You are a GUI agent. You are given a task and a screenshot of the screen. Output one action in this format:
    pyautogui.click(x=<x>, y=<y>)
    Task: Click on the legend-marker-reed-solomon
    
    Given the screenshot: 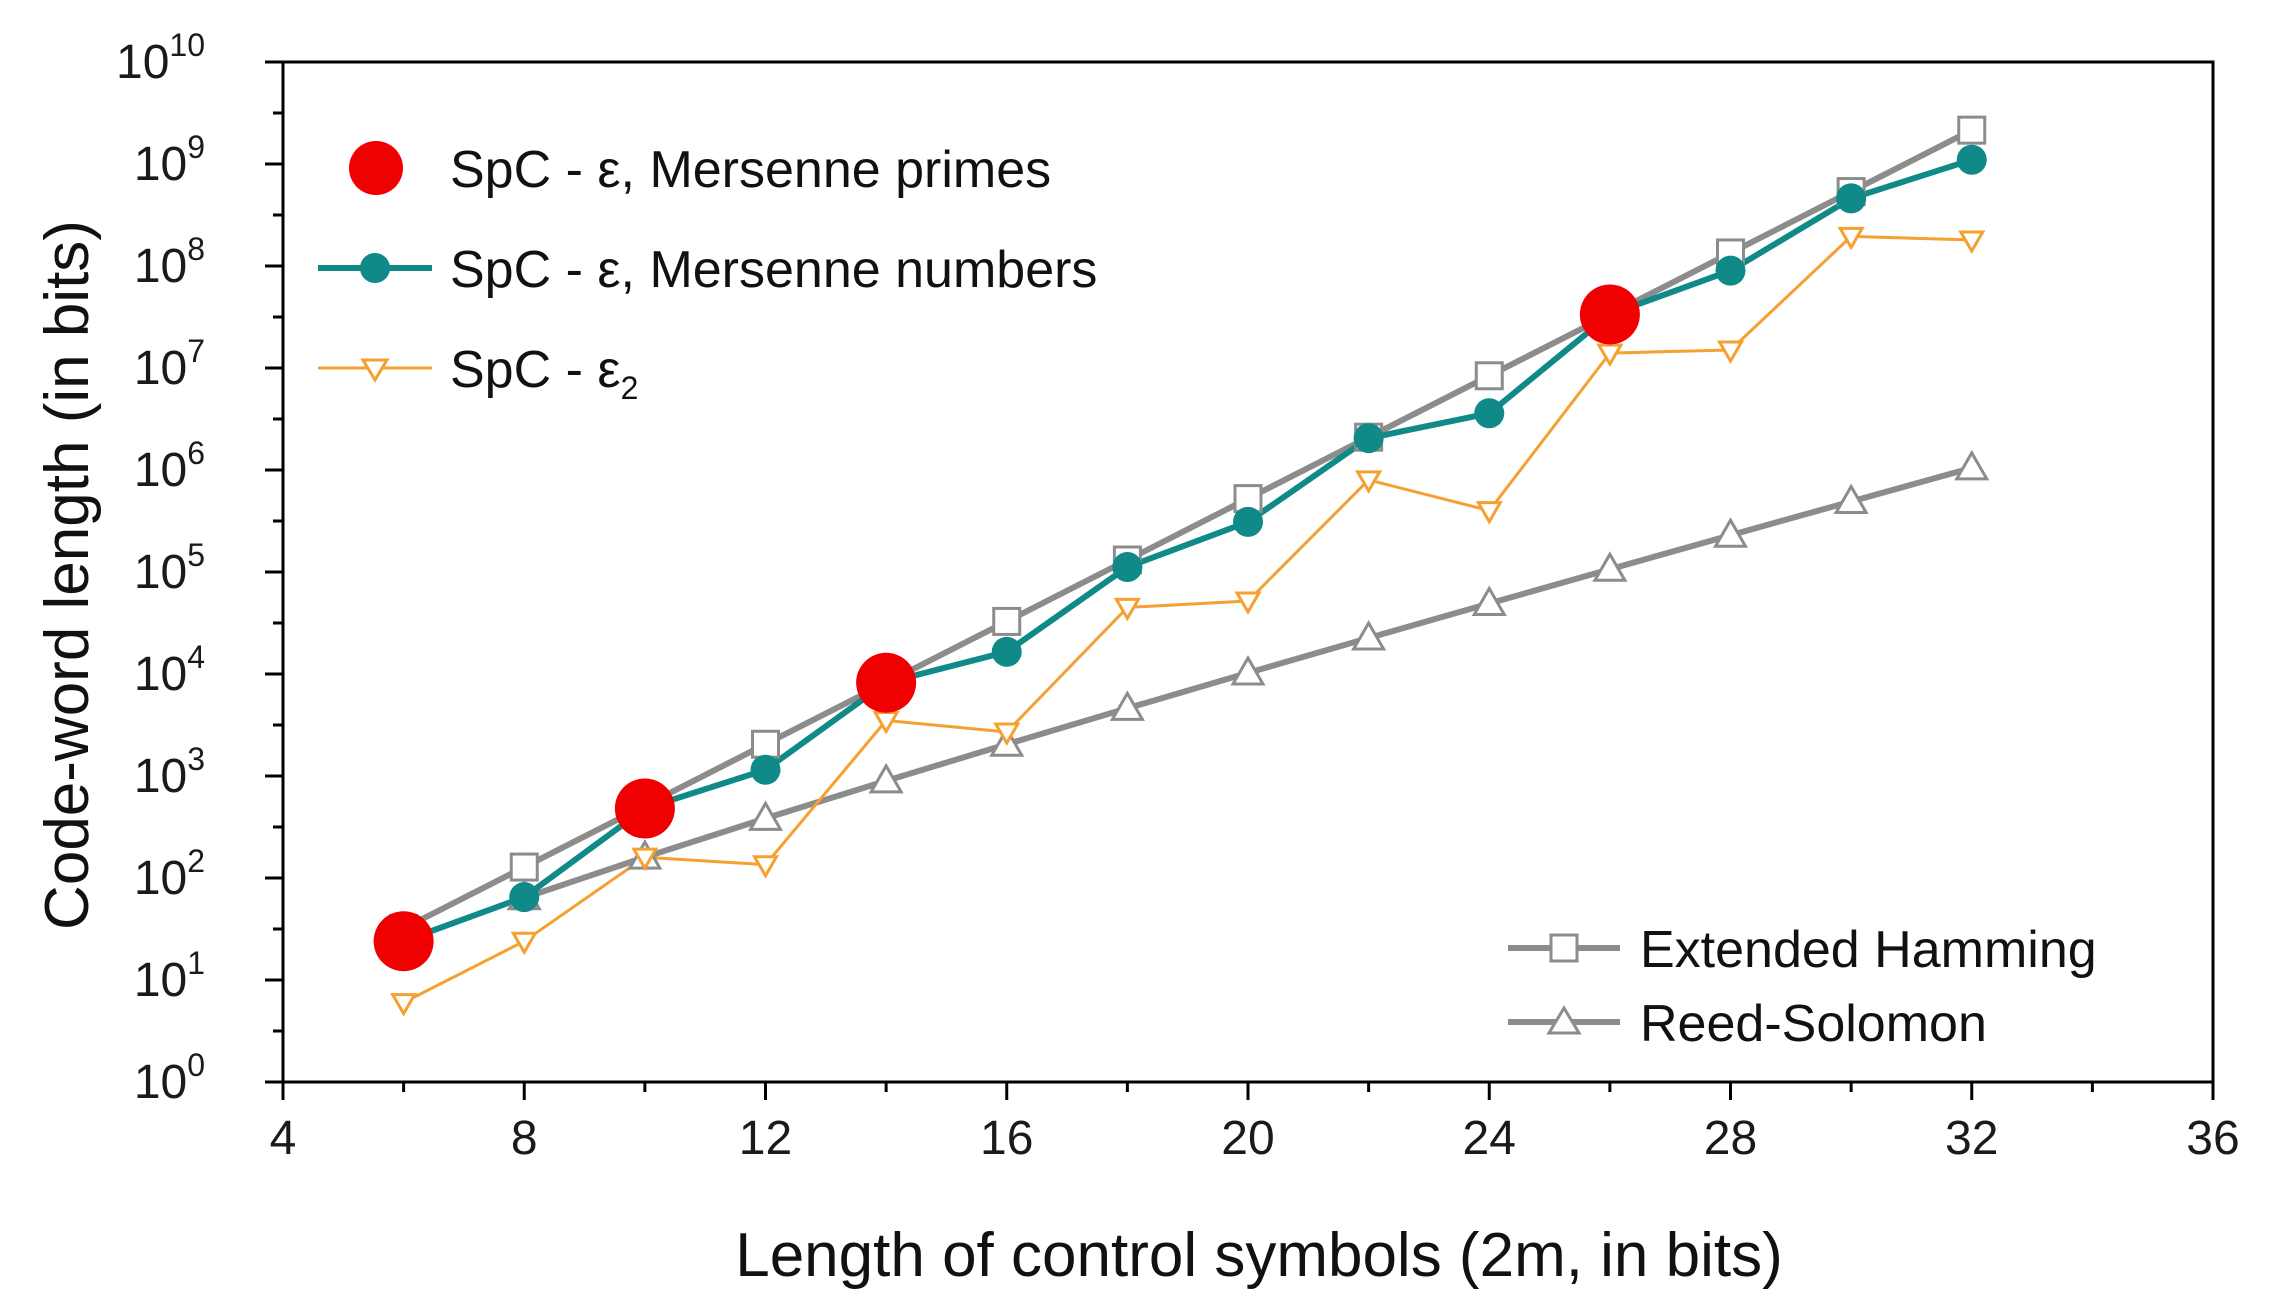 What is the action you would take?
    pyautogui.click(x=1564, y=1020)
    